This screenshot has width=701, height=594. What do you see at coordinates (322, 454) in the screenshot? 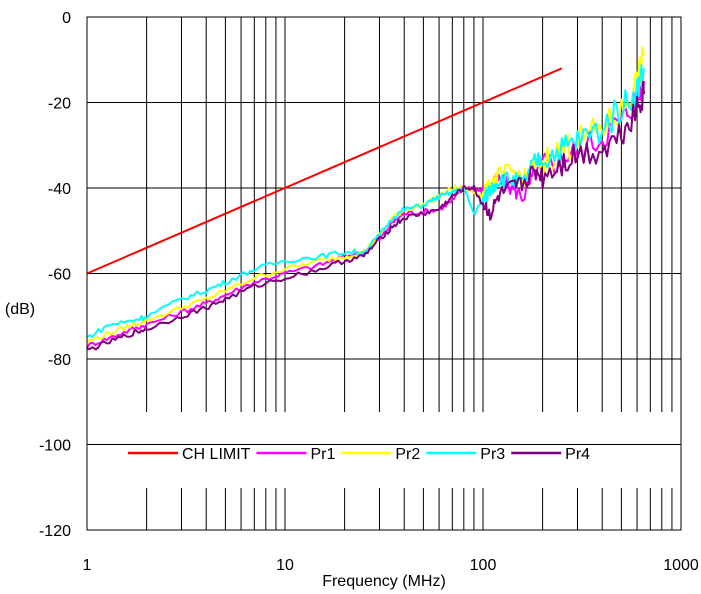
I see `legend-label-pr1: Pr1` at bounding box center [322, 454].